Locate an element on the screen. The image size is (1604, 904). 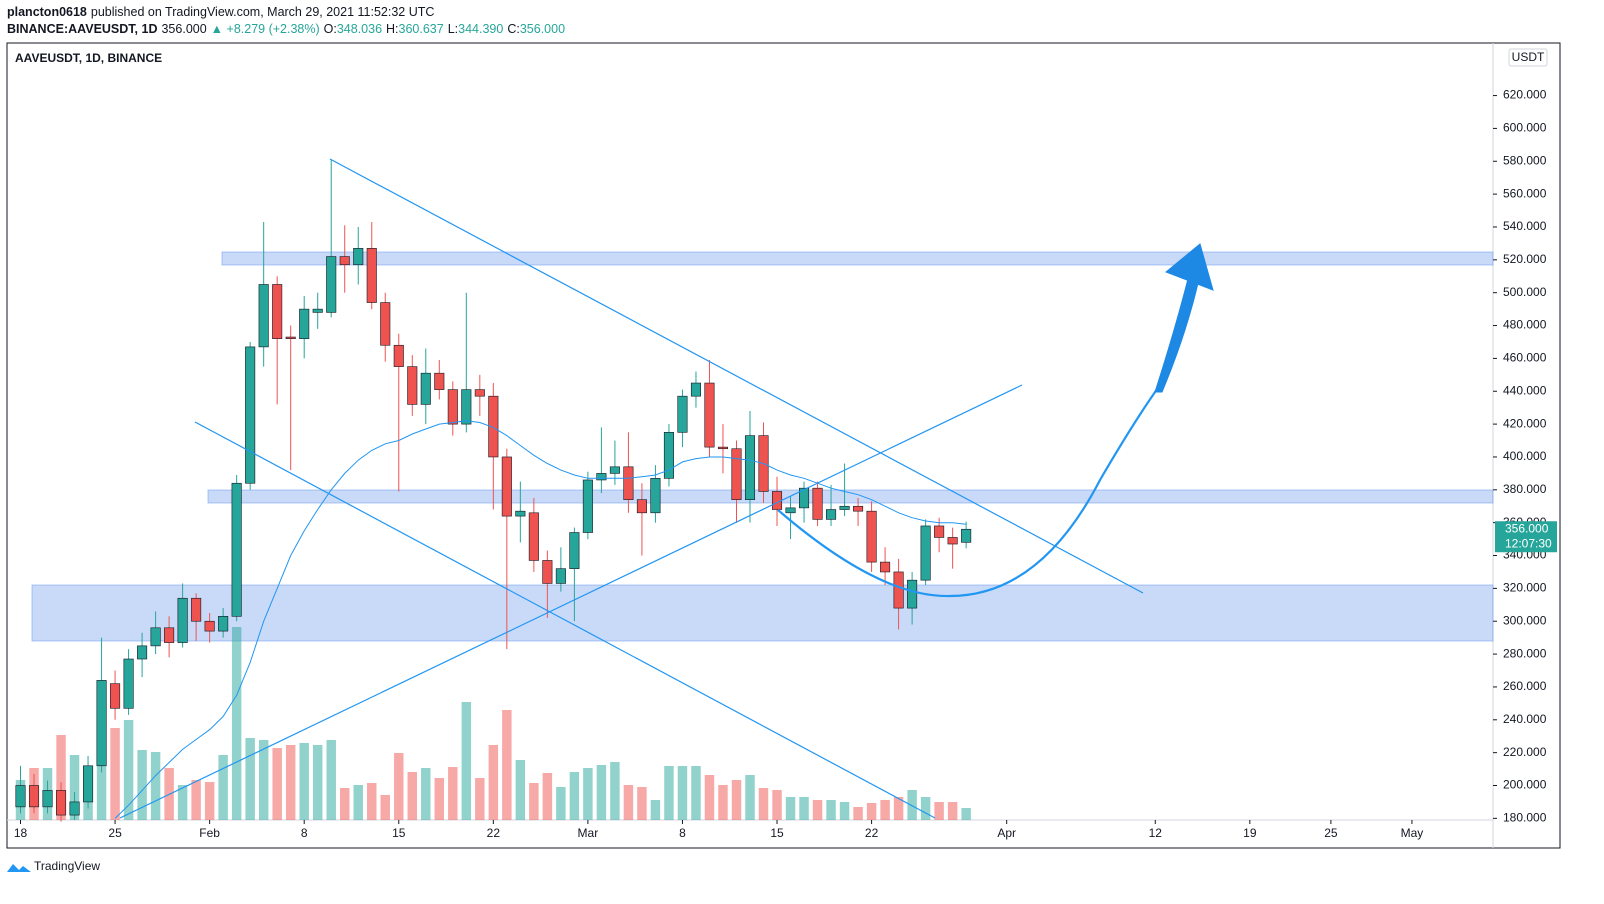
arrow-head is located at coordinates (1189, 267).